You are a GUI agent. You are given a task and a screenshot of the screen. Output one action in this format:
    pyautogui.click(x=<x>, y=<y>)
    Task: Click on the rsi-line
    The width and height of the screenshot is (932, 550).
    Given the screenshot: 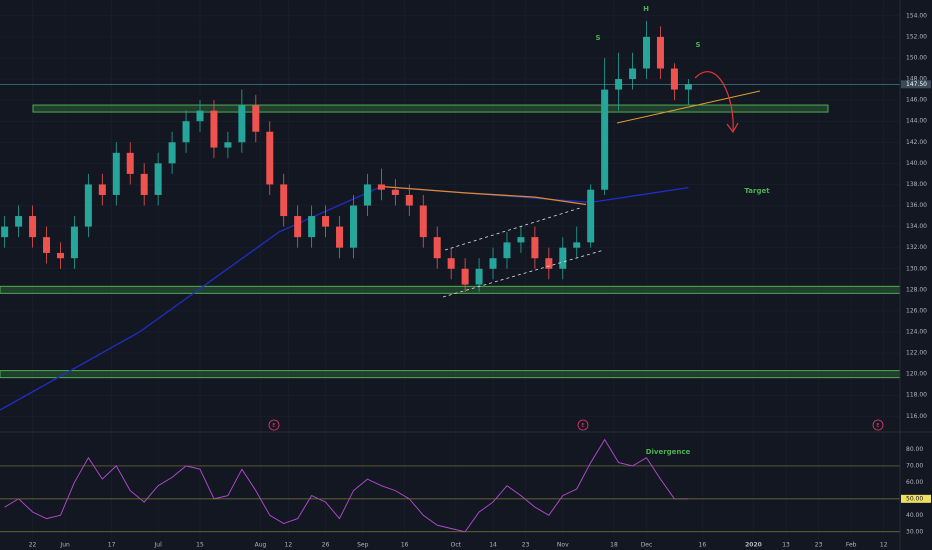 What is the action you would take?
    pyautogui.click(x=346, y=485)
    